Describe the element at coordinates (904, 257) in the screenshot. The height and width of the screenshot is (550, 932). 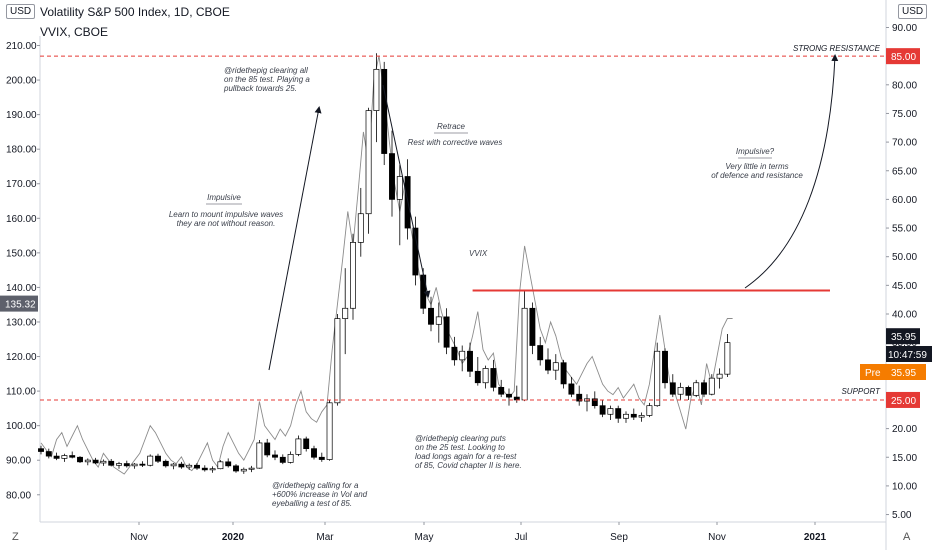
I see `right-tick-label: 50.00` at that location.